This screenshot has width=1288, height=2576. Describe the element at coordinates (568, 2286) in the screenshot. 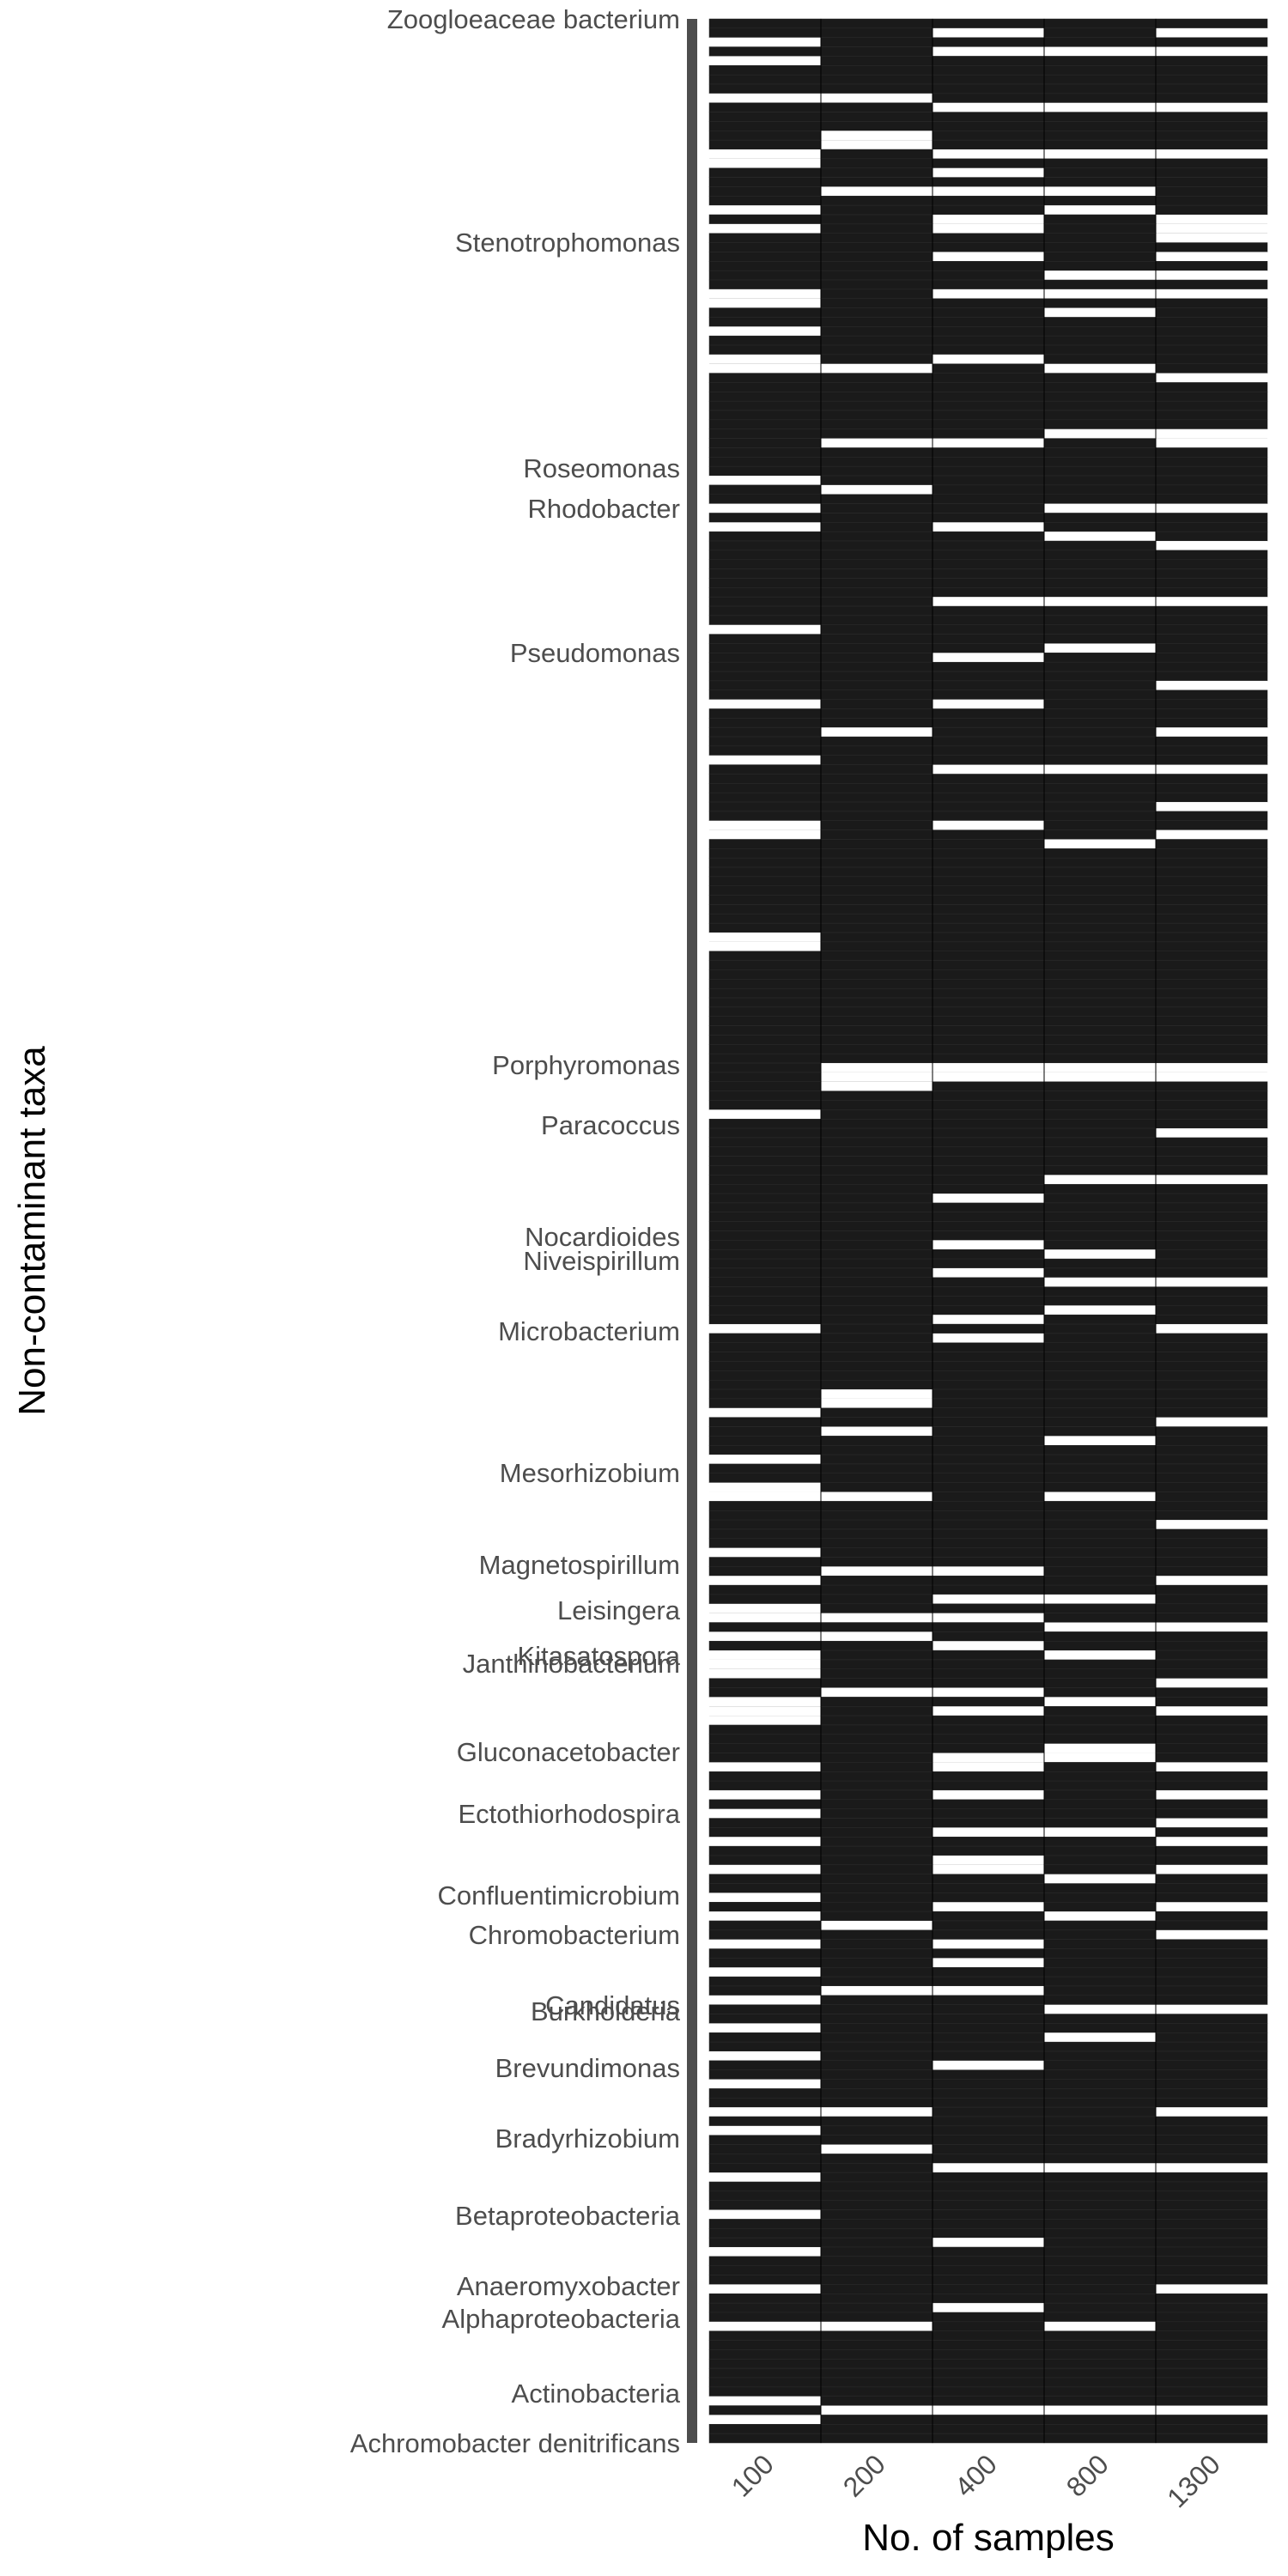

I see `y-tick-label: Anaeromyxobacter` at that location.